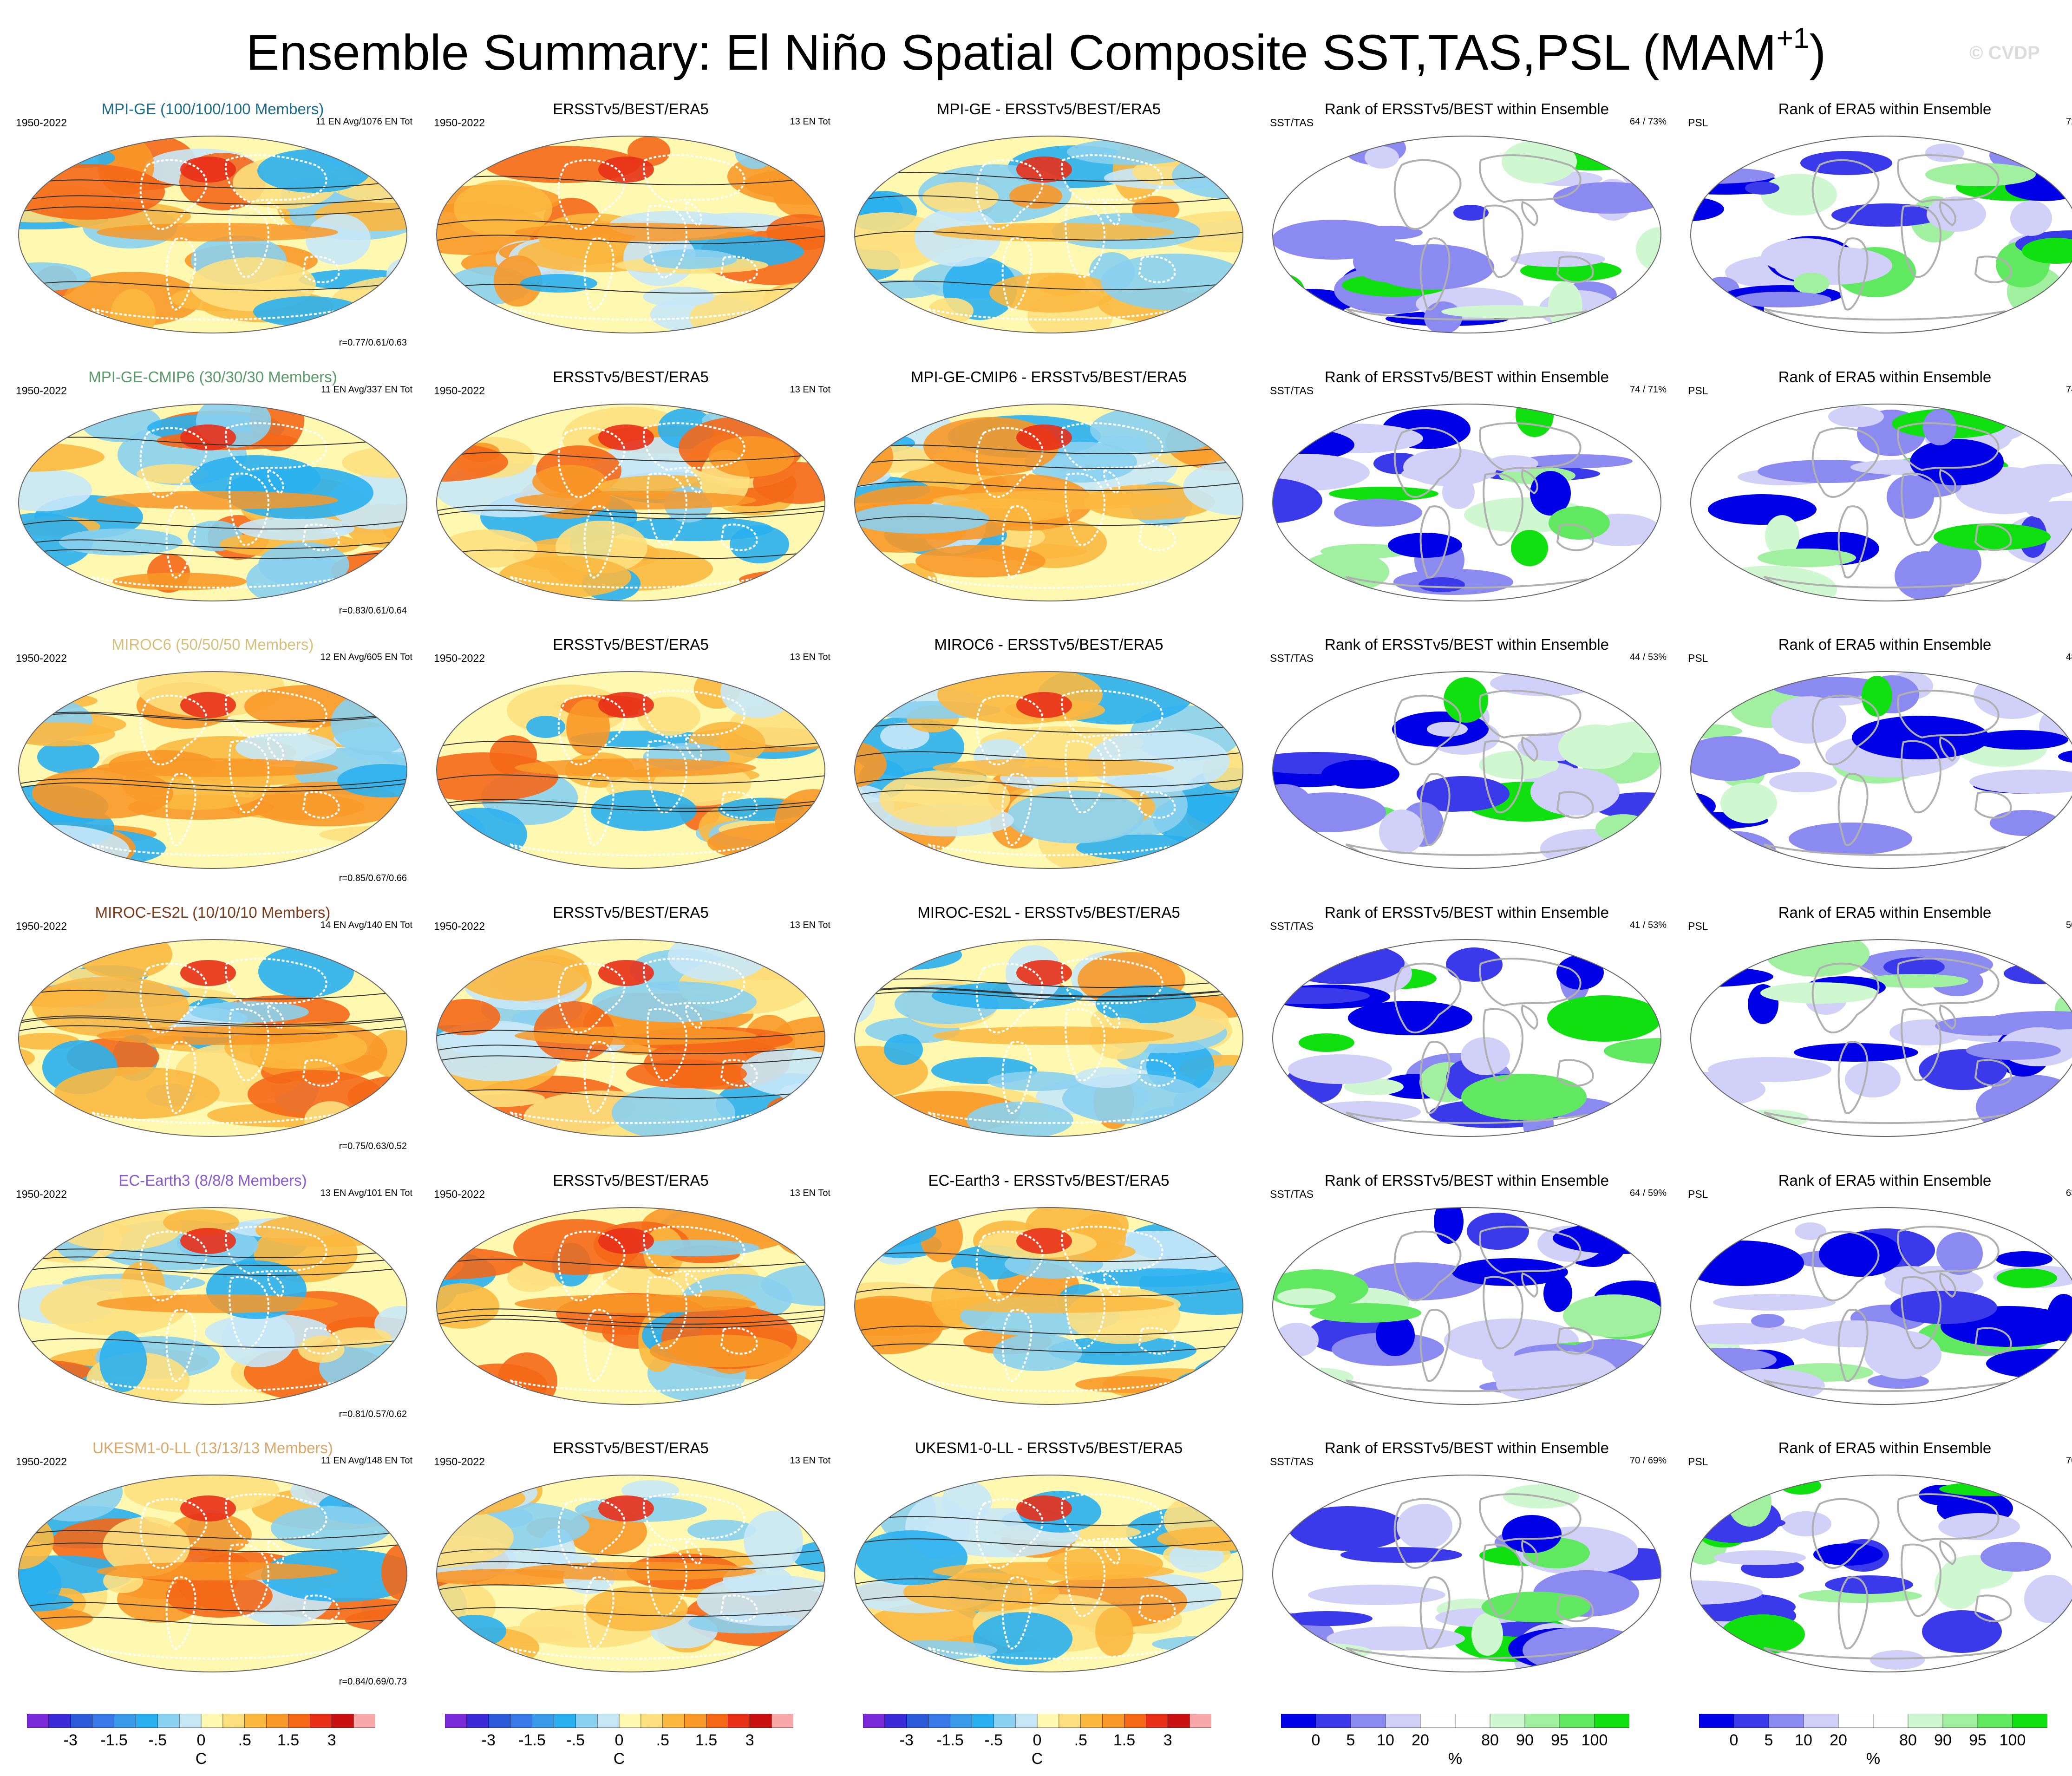 Image resolution: width=2072 pixels, height=1776 pixels. I want to click on event-count: 14 EN Avg/140 EN Tot, so click(366, 925).